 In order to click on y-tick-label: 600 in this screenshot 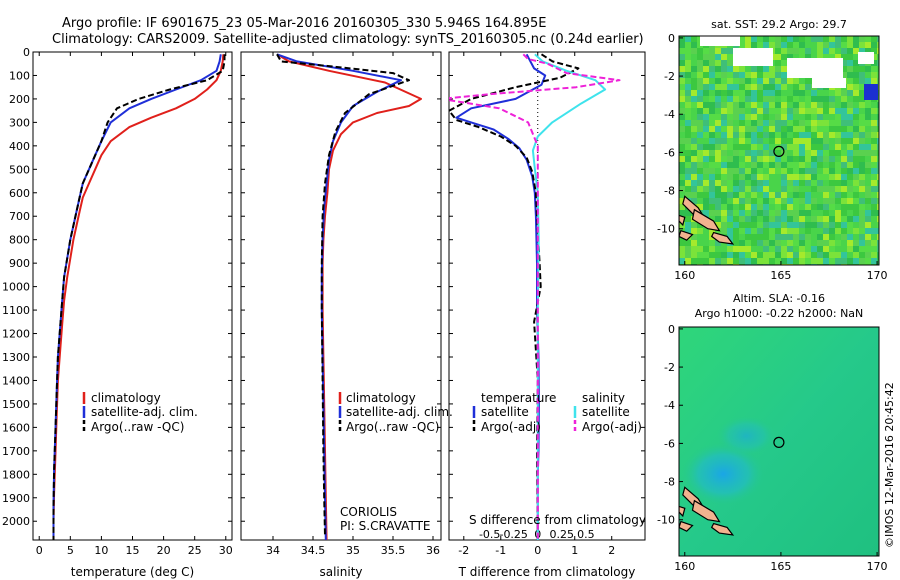, I will do `click(19, 193)`.